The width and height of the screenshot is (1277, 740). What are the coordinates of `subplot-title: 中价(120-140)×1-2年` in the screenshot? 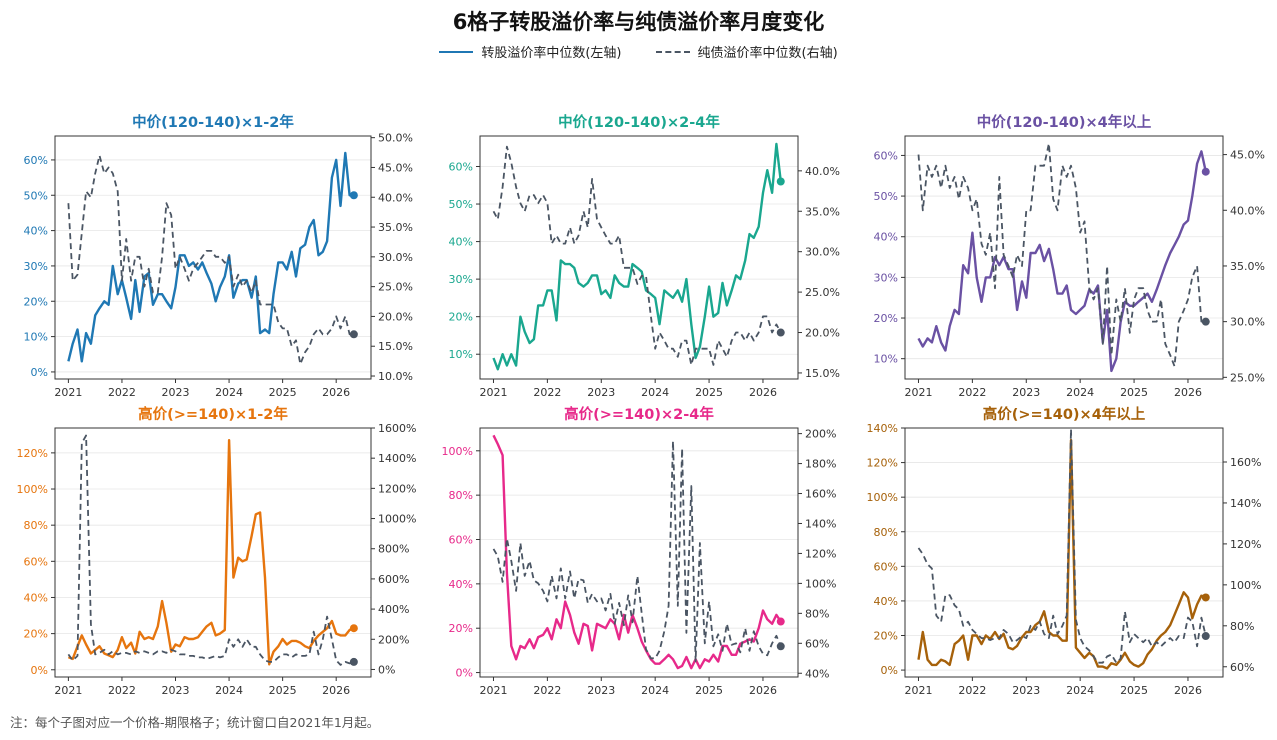 It's located at (213, 122).